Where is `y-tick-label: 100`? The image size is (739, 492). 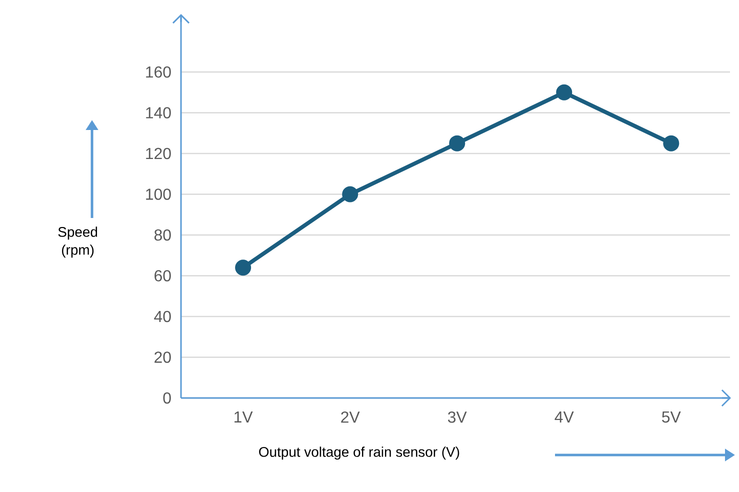
y-tick-label: 100 is located at coordinates (158, 194).